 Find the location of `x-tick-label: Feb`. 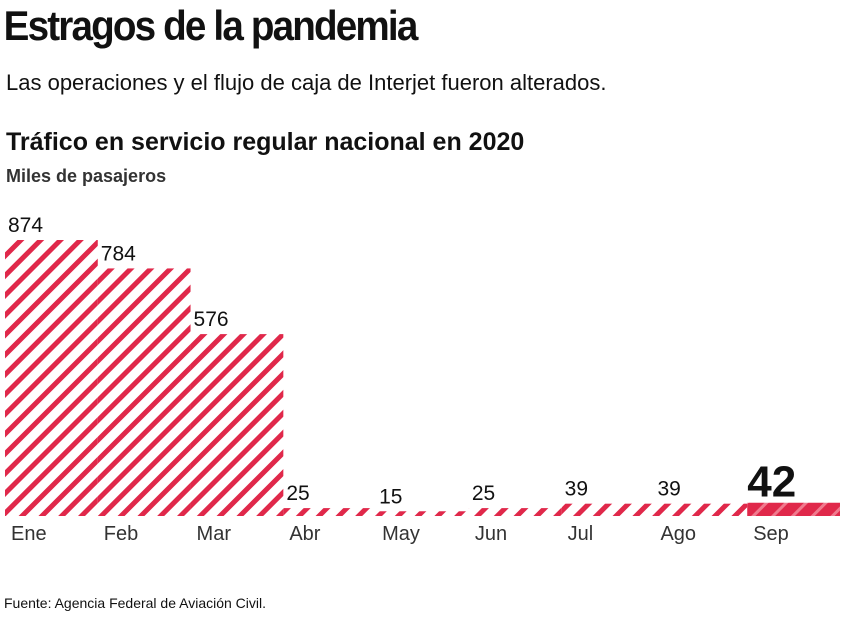

x-tick-label: Feb is located at coordinates (121, 534).